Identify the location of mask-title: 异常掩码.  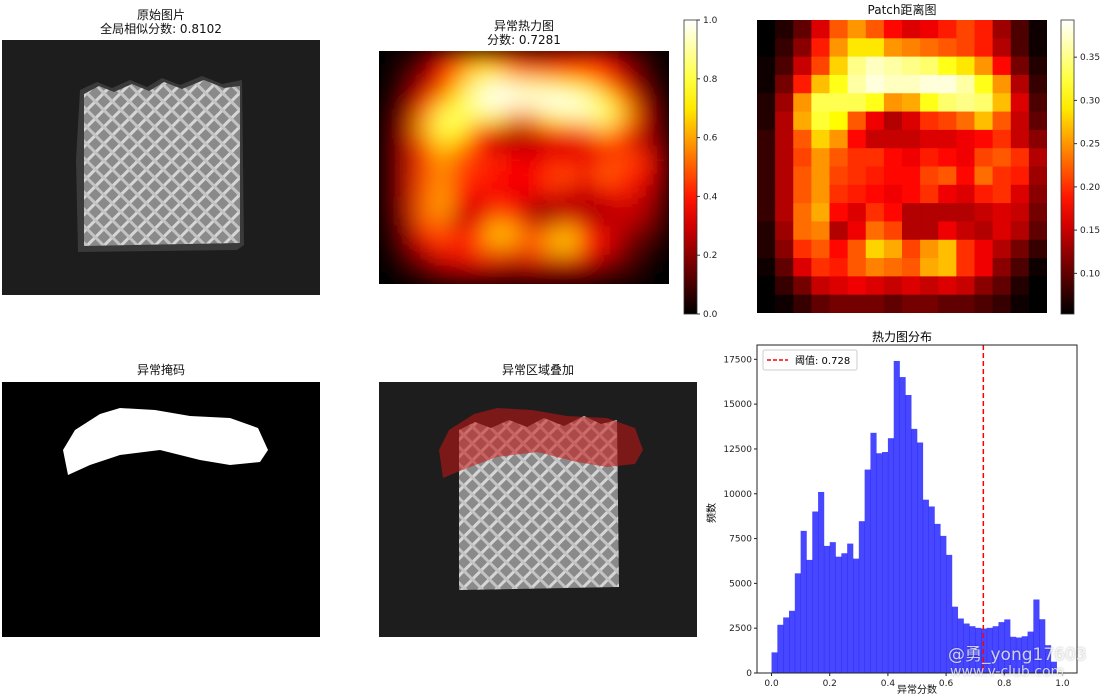
(161, 370).